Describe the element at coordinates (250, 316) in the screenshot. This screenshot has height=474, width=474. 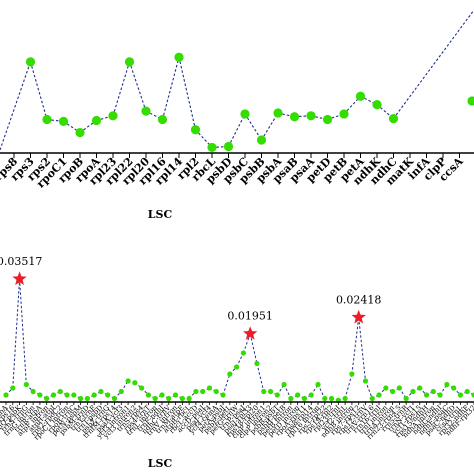
I see `lower-peak-value-label: 0.01951` at that location.